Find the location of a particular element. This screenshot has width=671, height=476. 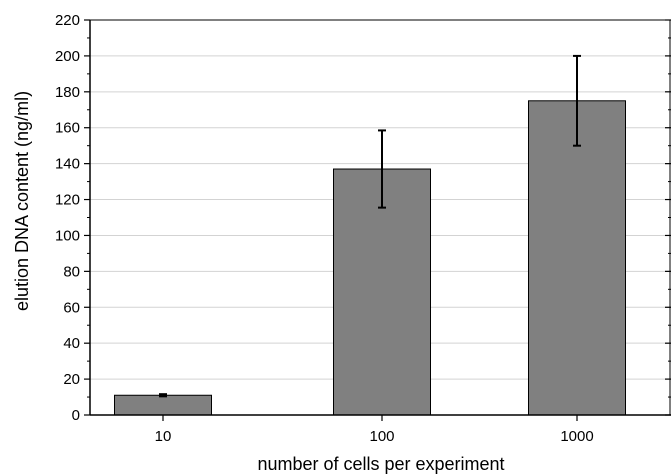

y-tick-label: 40 is located at coordinates (71, 343).